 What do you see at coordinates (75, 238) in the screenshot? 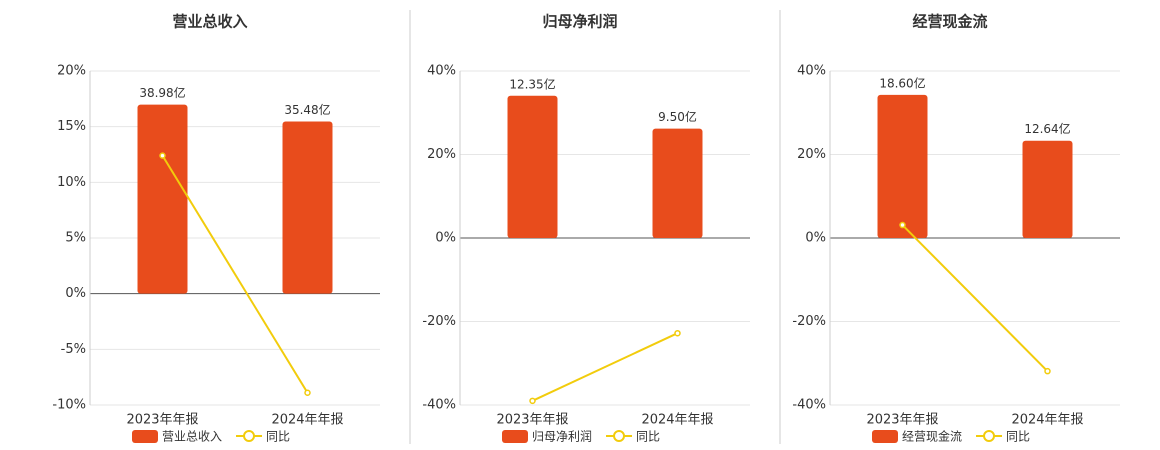
I see `y-tick-label: 5%` at bounding box center [75, 238].